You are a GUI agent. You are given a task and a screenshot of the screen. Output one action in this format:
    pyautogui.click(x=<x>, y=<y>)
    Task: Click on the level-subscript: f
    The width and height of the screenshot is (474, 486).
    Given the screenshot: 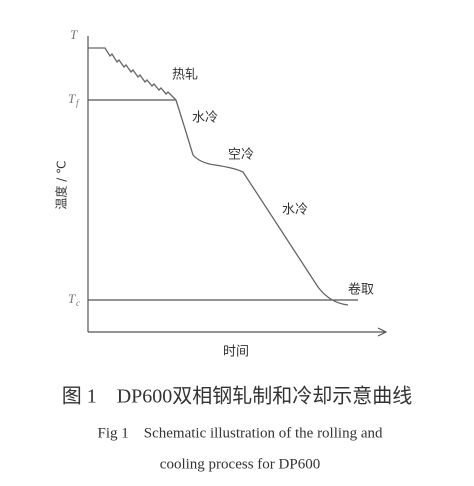 What is the action you would take?
    pyautogui.click(x=78, y=103)
    